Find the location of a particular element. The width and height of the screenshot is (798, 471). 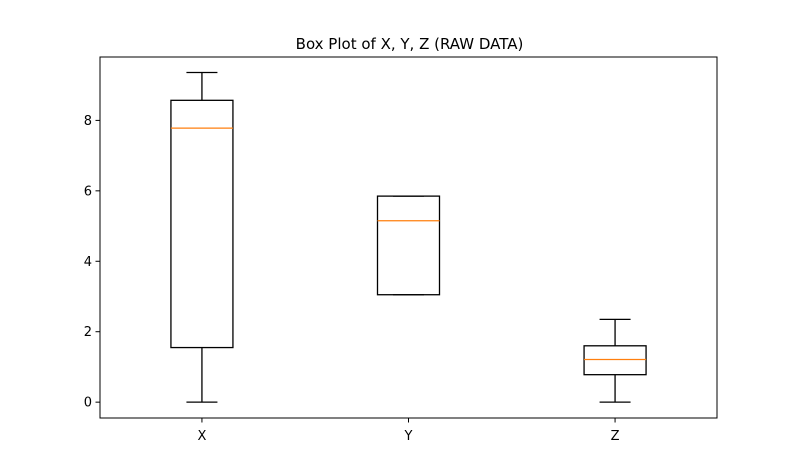

y-tick-label: 4 is located at coordinates (88, 262).